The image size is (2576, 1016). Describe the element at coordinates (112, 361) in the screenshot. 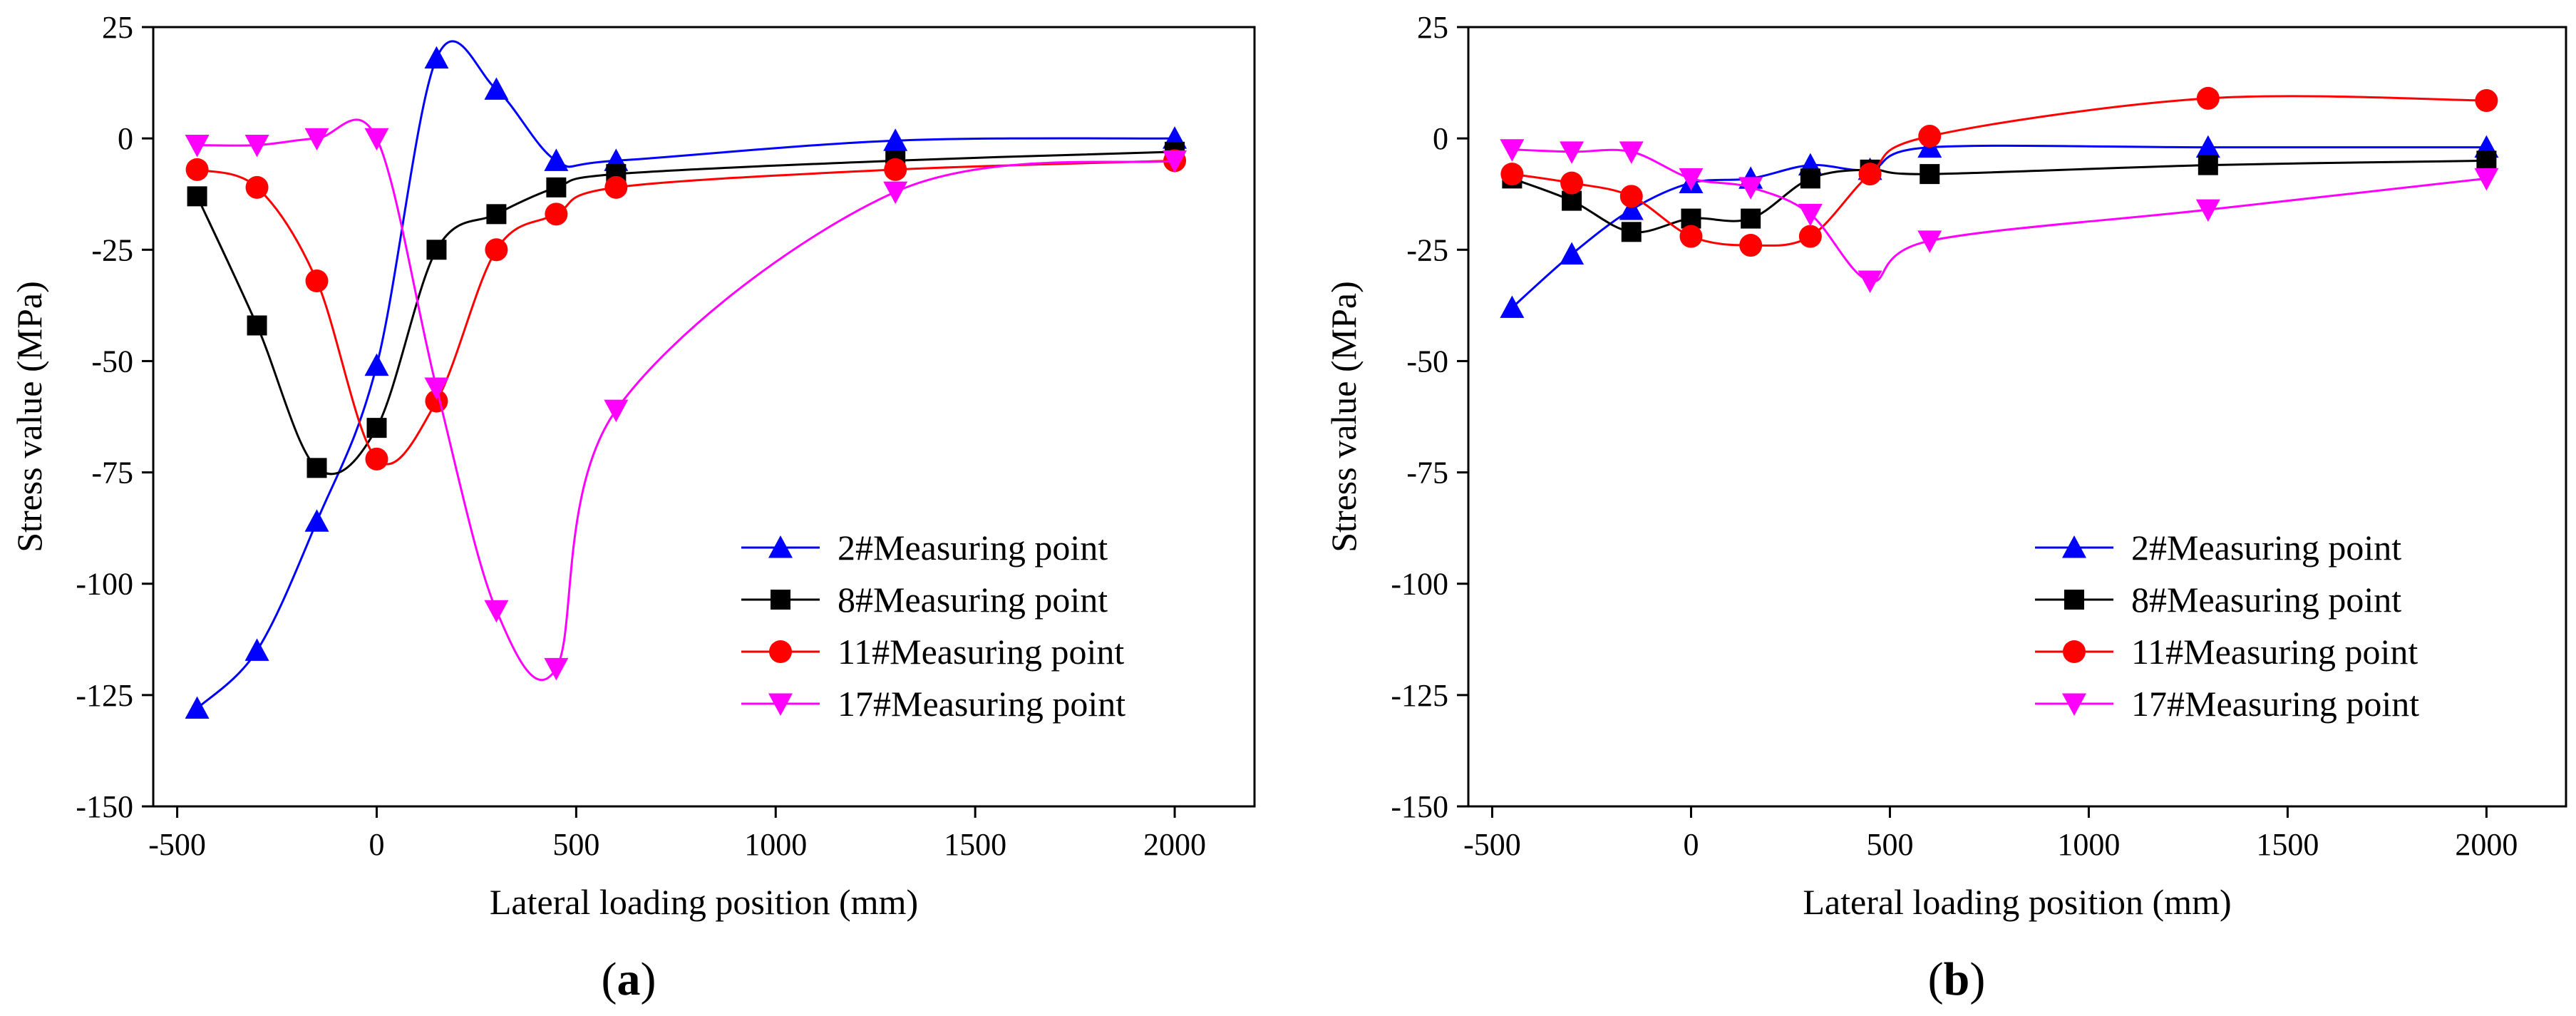

I see `y-tick-label: -50` at that location.